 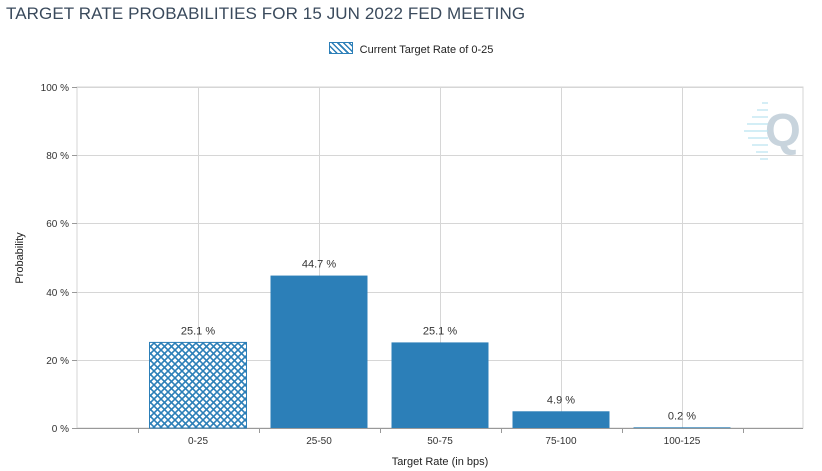 What do you see at coordinates (426, 50) in the screenshot?
I see `legend-label: Current Target Rate of 0-25` at bounding box center [426, 50].